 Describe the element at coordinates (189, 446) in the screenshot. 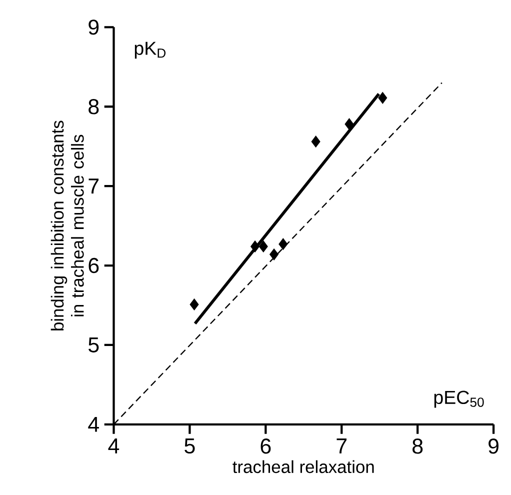

I see `x-tick-label: 5` at that location.